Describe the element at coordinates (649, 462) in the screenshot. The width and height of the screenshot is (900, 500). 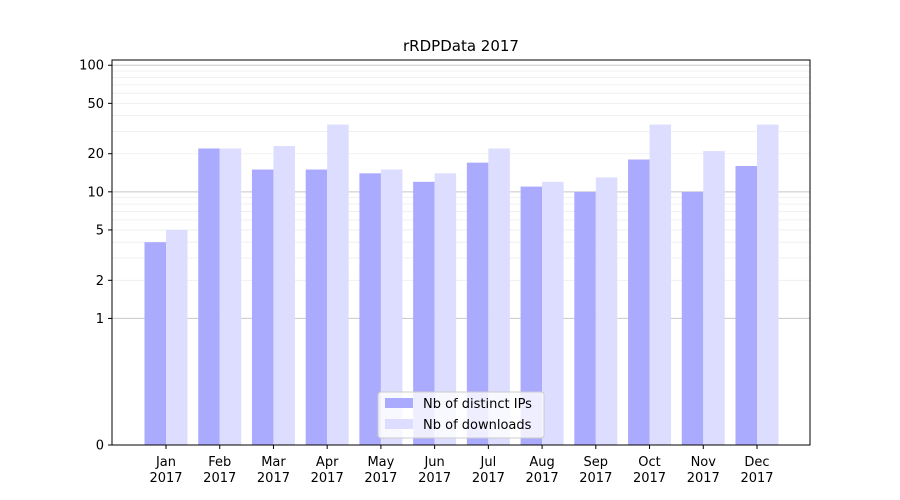
I see `x-tick-label-month: Oct` at that location.